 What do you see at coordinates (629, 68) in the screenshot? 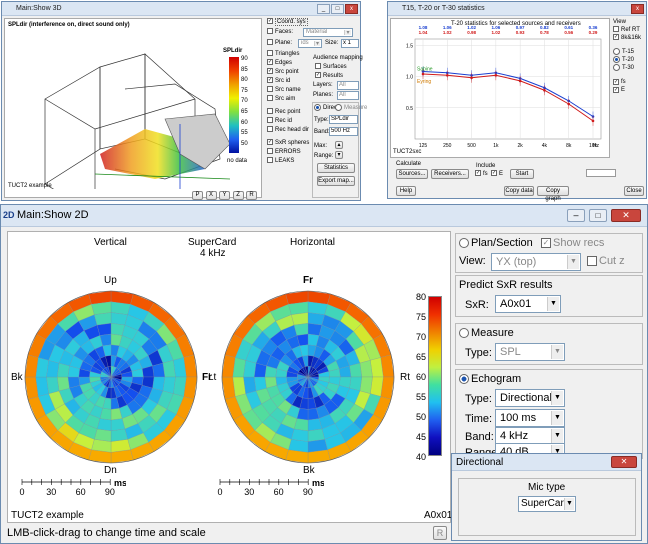
I see `t30-radio: T-30` at bounding box center [629, 68].